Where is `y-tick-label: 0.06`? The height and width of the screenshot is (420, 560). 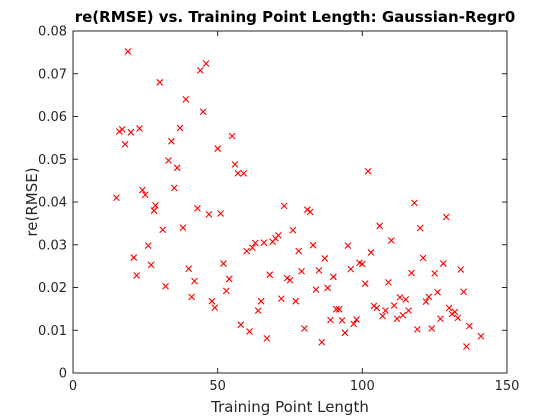 y-tick-label: 0.06 is located at coordinates (52, 117).